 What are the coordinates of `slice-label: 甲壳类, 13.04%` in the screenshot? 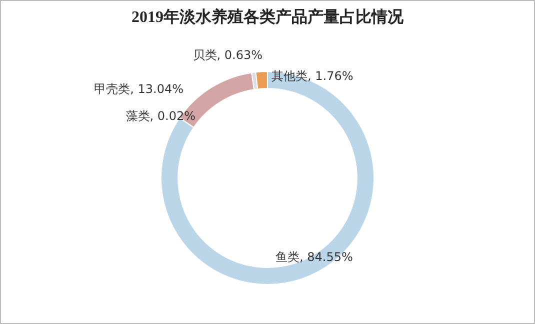 It's located at (139, 89).